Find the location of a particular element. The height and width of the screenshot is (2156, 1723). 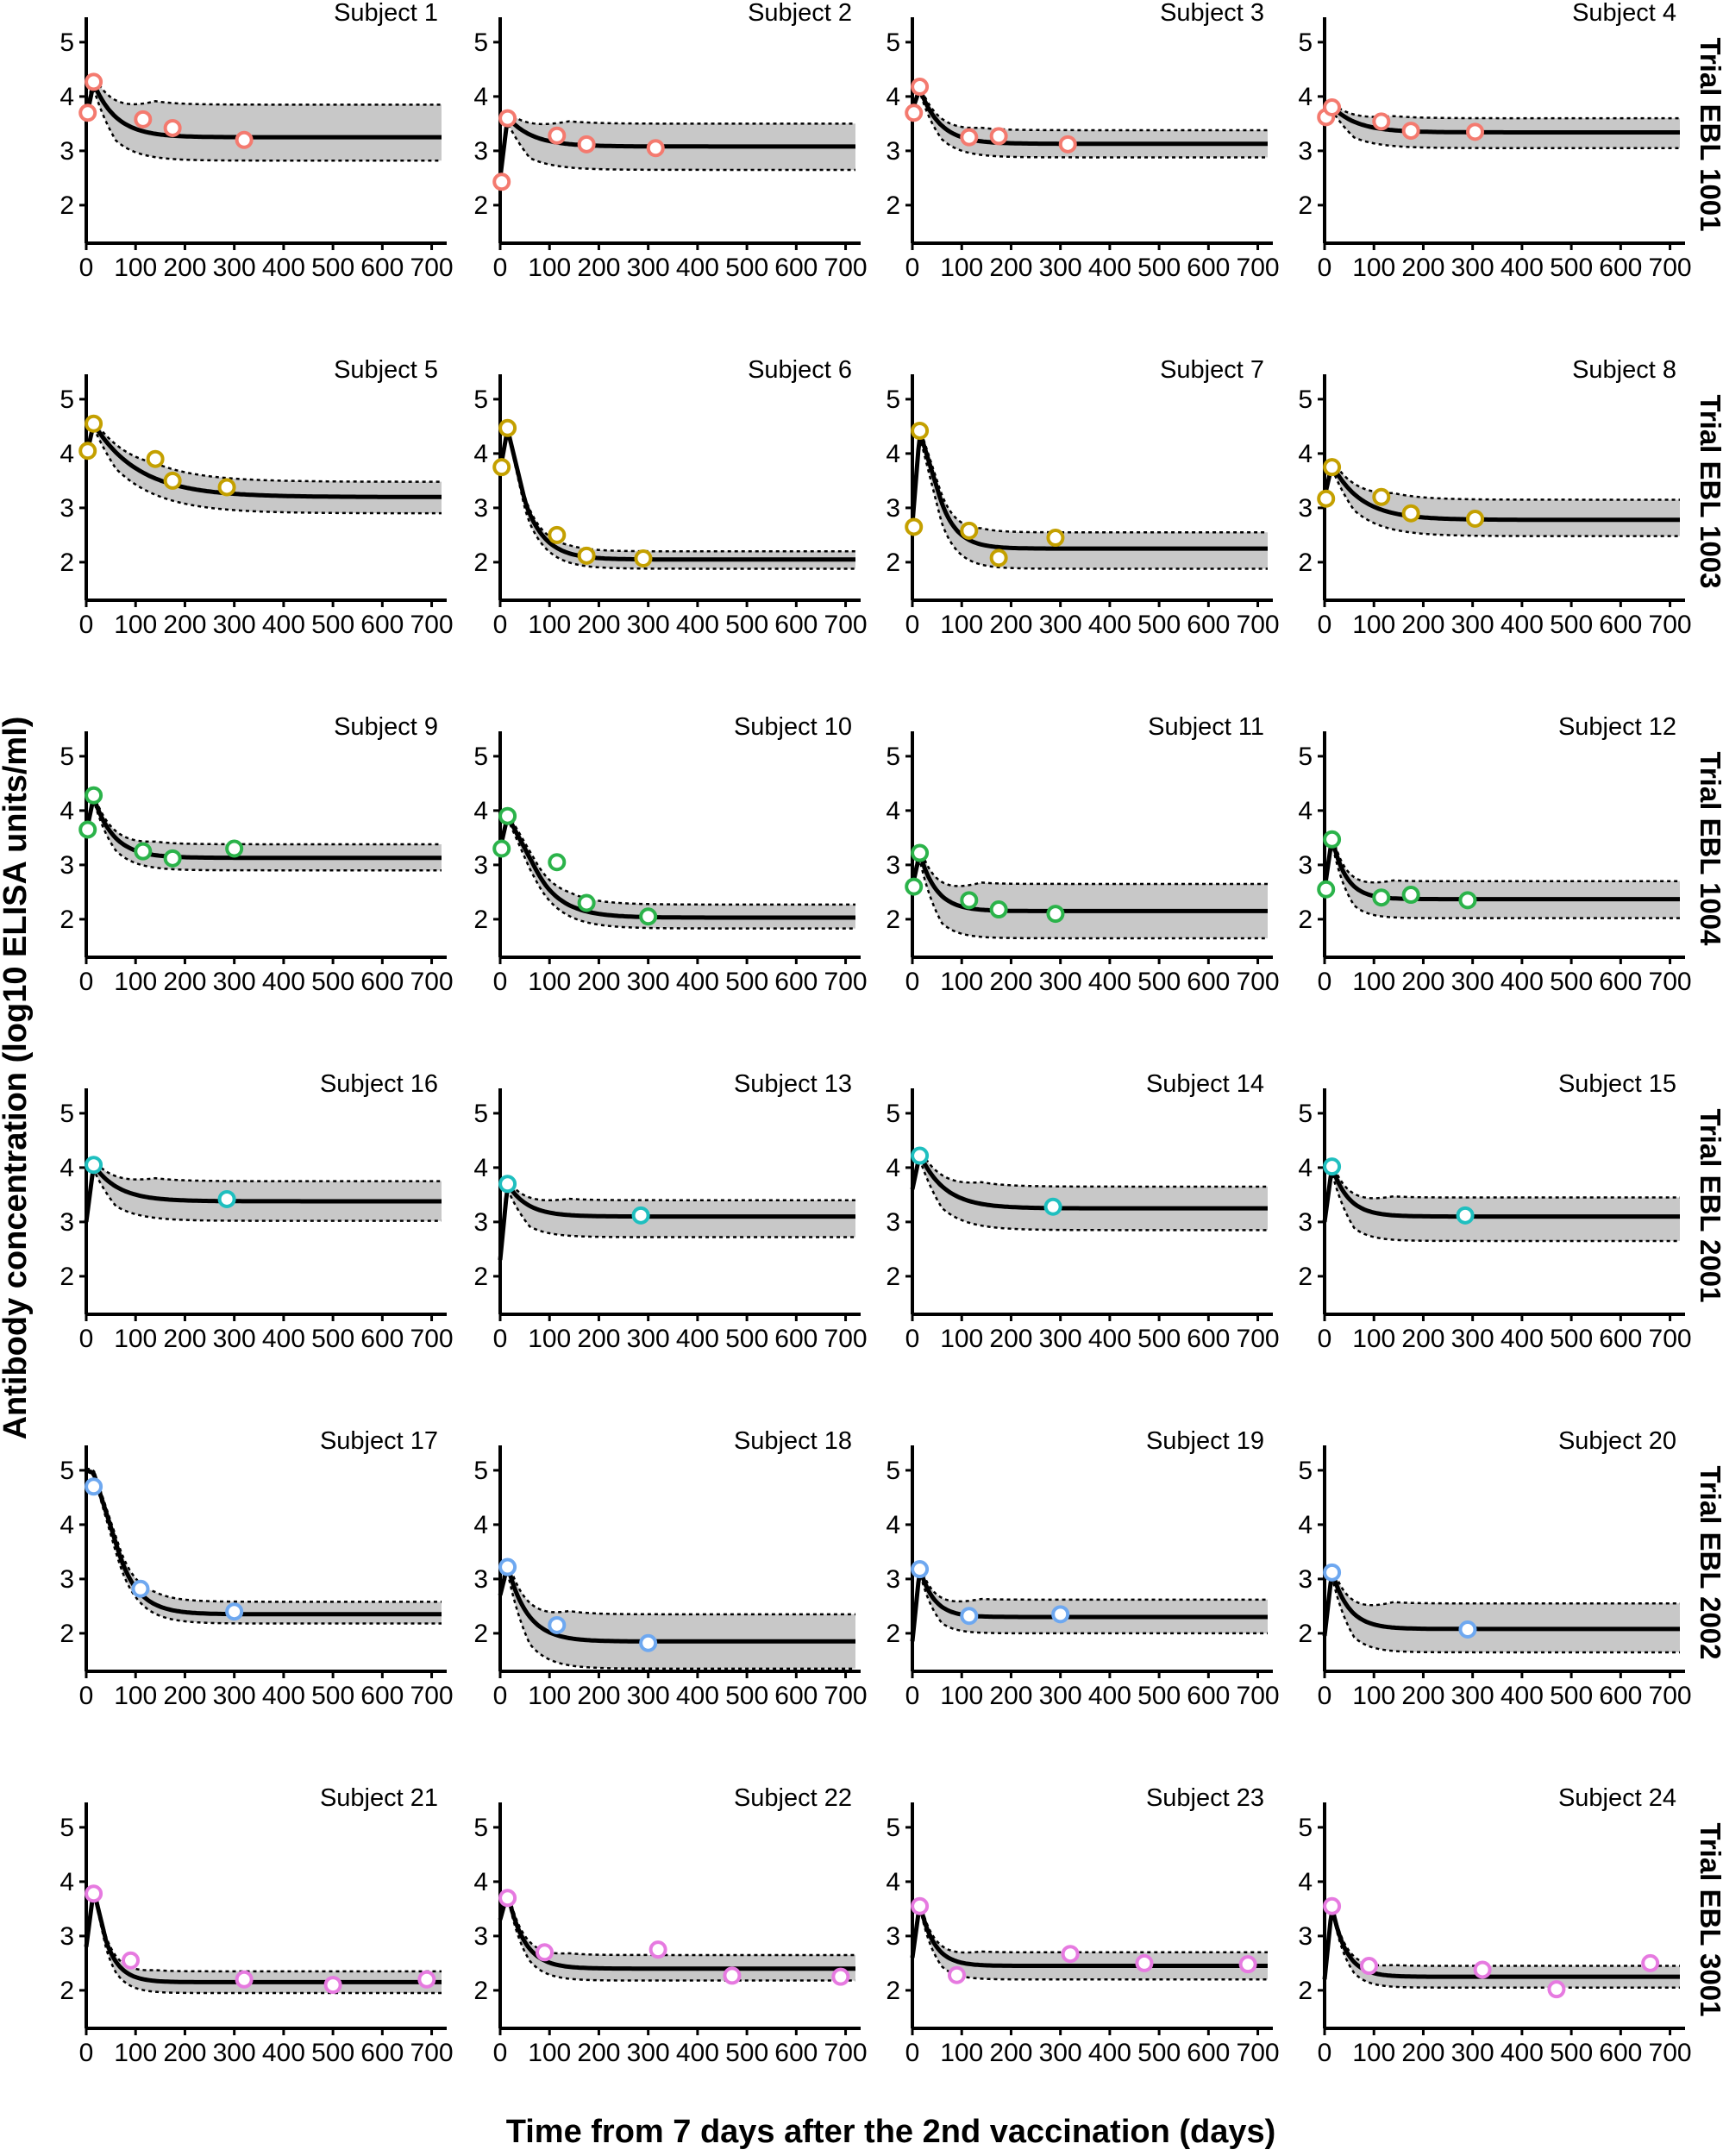

subject-title: Subject 12 is located at coordinates (1617, 727).